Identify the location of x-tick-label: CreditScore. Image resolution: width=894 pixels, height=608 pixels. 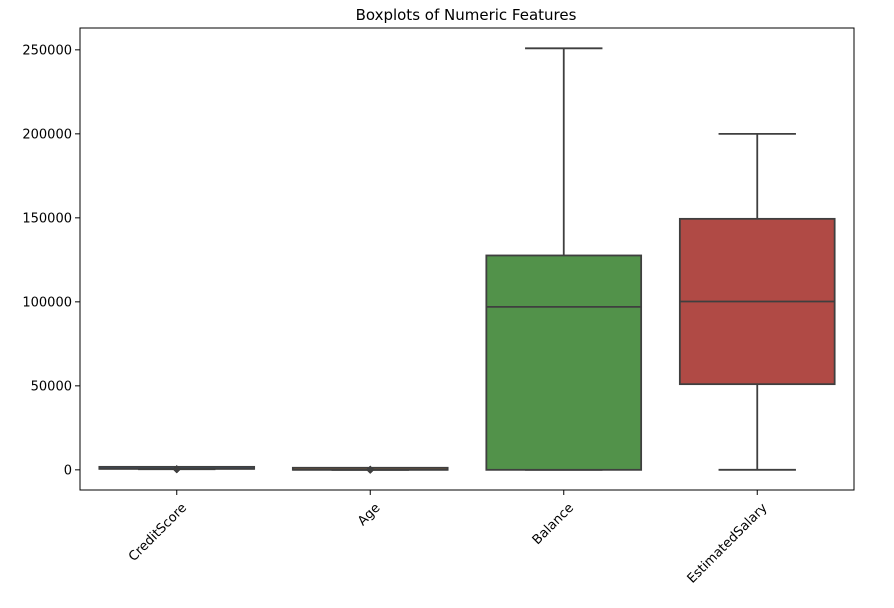
(158, 533).